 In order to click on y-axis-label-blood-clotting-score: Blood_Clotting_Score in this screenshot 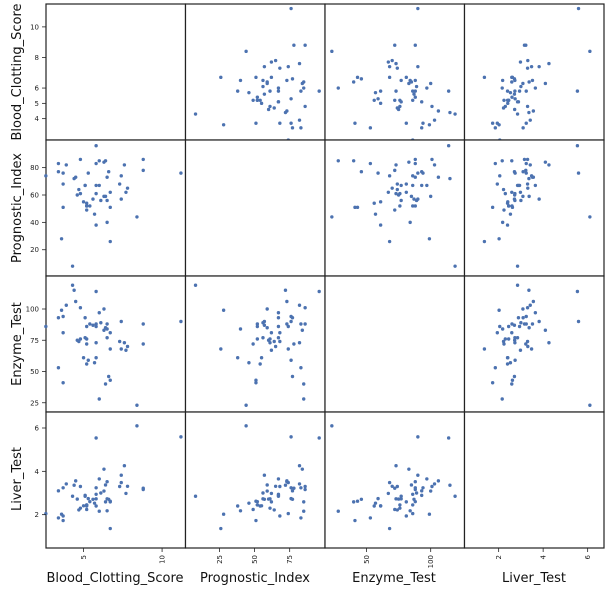, I will do `click(17, 71)`.